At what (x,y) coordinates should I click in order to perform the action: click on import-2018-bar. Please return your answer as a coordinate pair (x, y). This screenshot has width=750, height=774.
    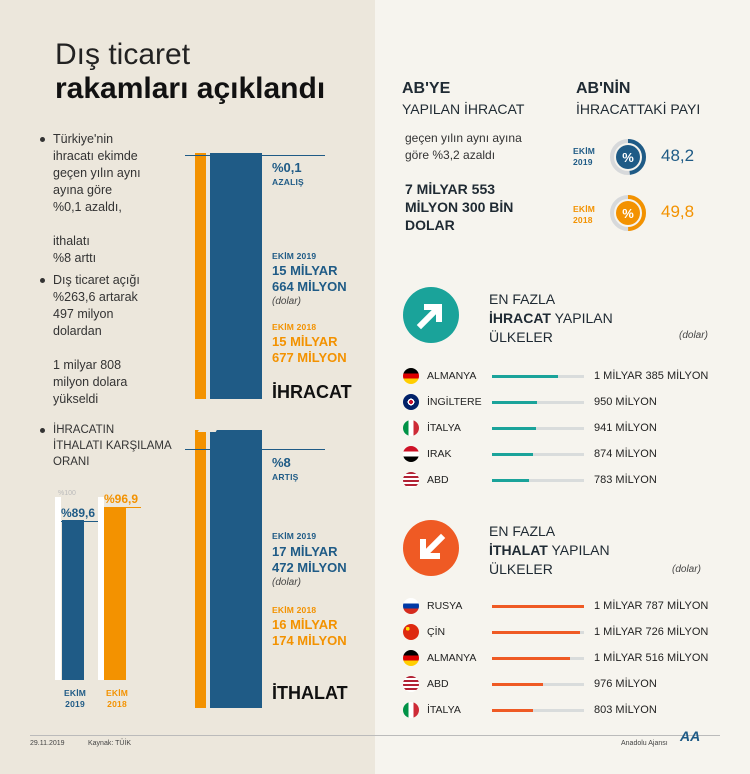
    Looking at the image, I should click on (200, 569).